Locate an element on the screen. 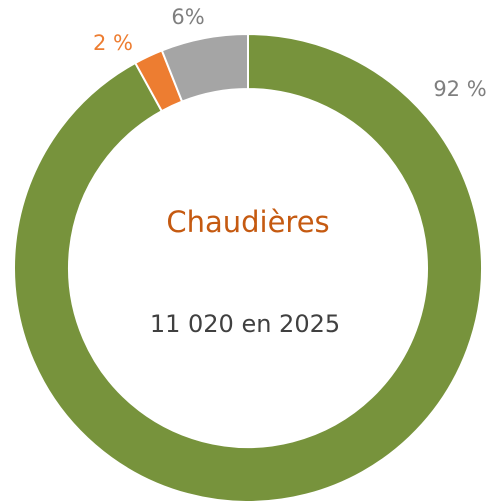 The width and height of the screenshot is (495, 502). donut-slice is located at coordinates (204, 67).